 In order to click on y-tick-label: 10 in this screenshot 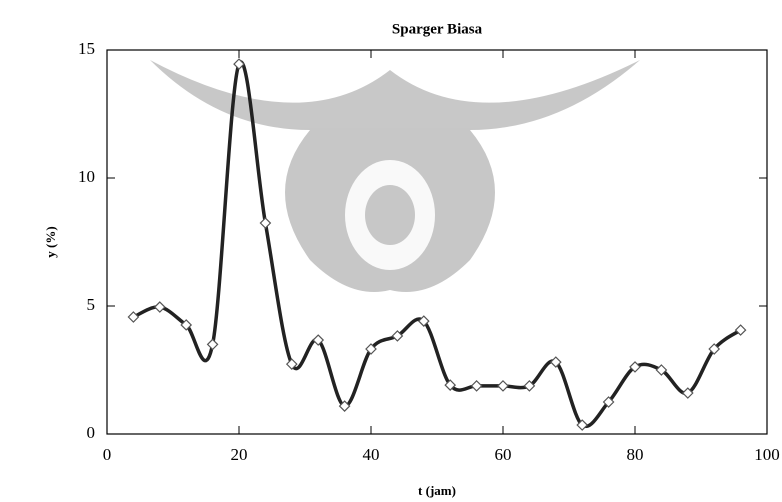, I will do `click(86, 176)`.